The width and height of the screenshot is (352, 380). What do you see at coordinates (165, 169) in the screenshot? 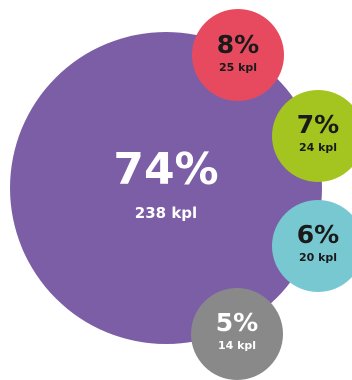
I see `bubble-percent-label: 74%` at bounding box center [165, 169].